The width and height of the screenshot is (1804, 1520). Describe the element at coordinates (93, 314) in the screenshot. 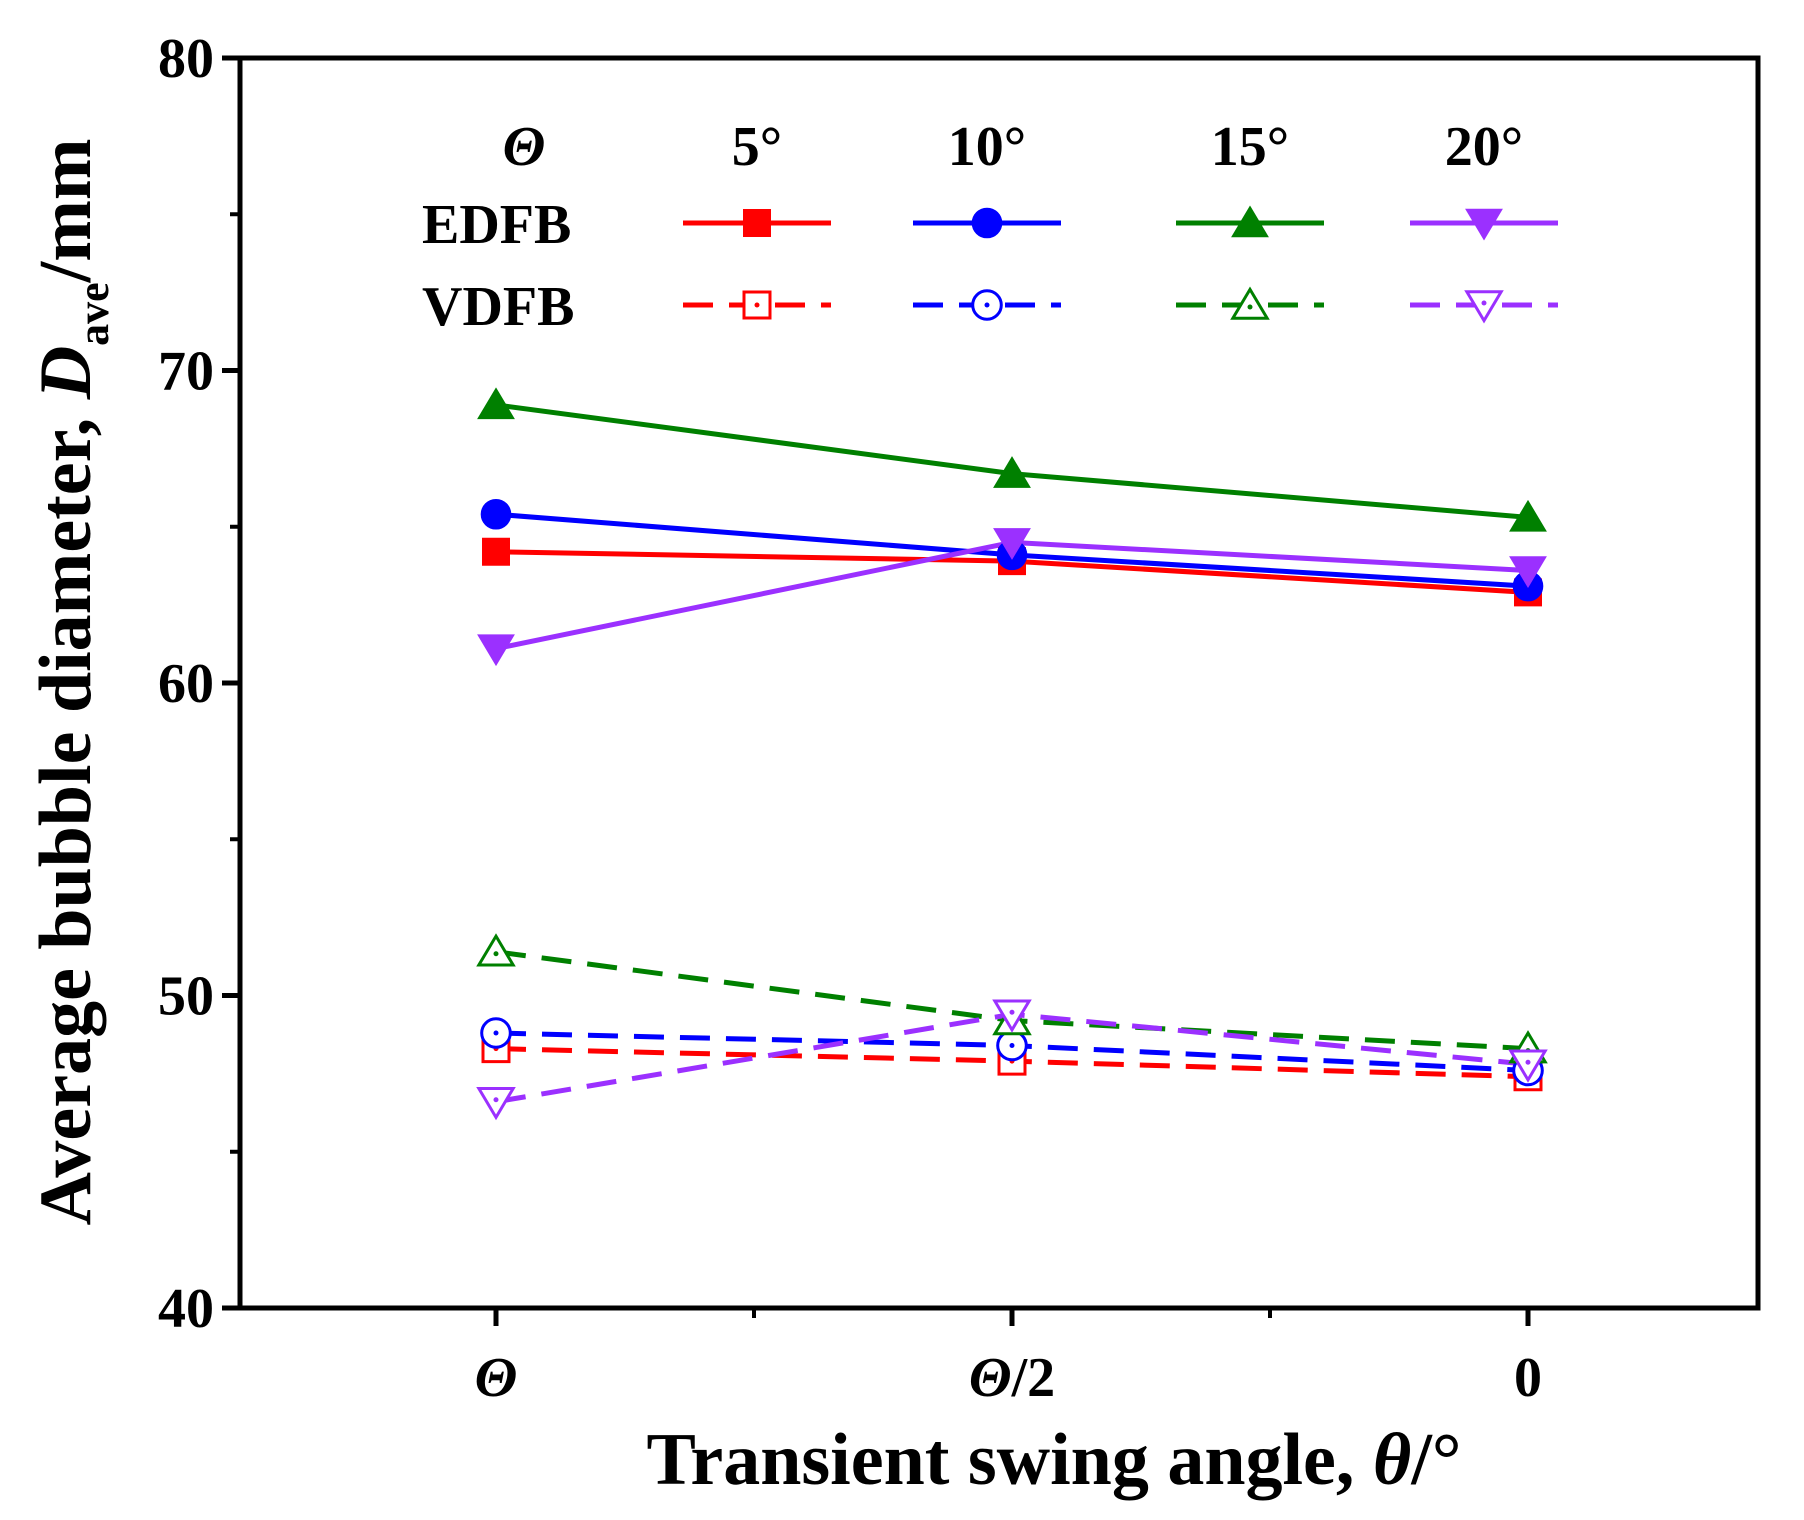

I see `y-axis-title-sub: ave` at that location.